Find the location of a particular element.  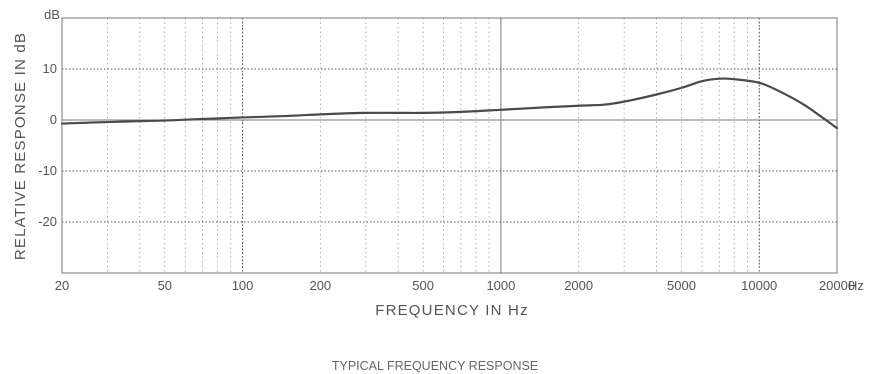

chart-title: TYPICAL FREQUENCY RESPONSE is located at coordinates (435, 366).